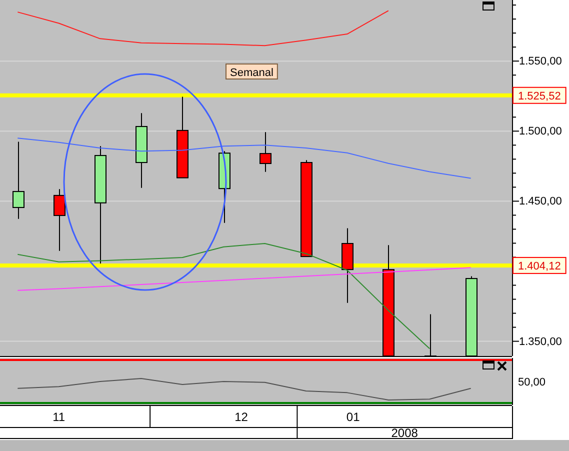 The image size is (569, 451). What do you see at coordinates (59, 417) in the screenshot?
I see `x-tick-label: 11` at bounding box center [59, 417].